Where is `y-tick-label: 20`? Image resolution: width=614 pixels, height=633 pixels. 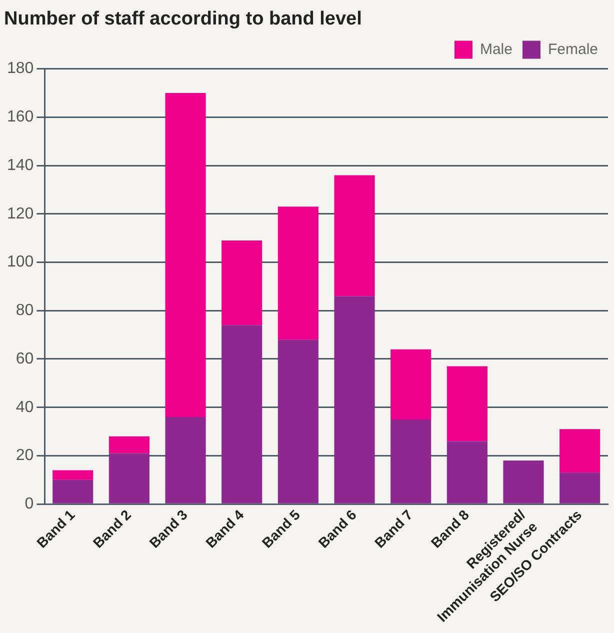
y-tick-label: 20 is located at coordinates (25, 455).